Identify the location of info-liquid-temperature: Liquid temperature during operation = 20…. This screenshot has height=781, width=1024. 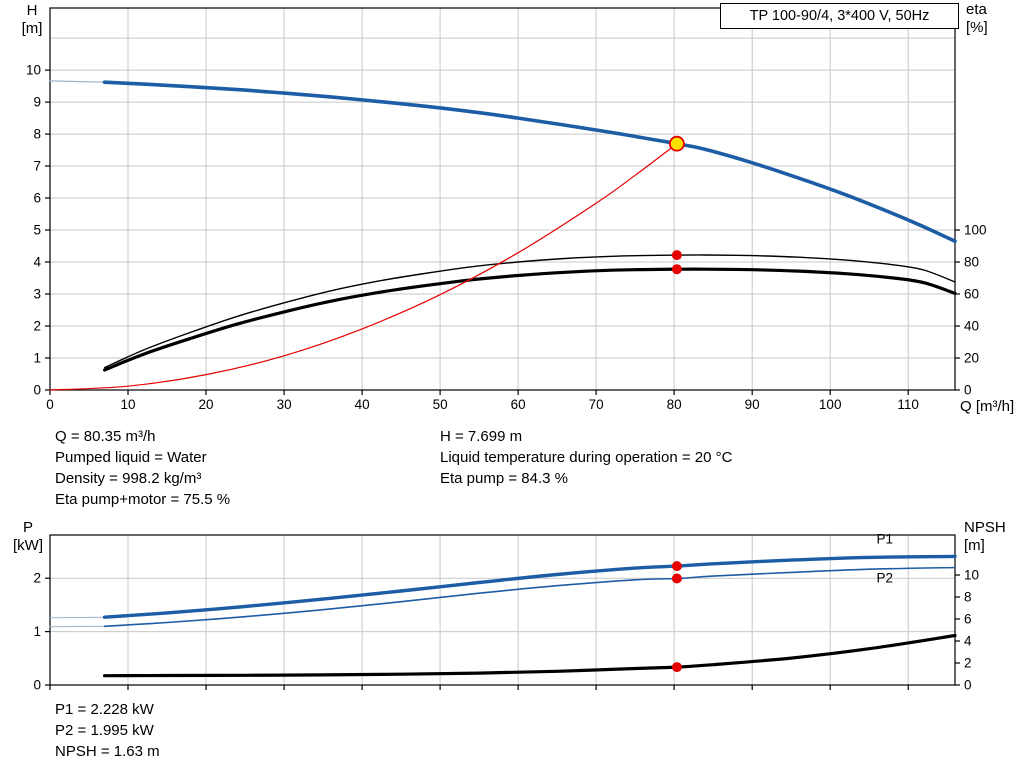
(586, 457).